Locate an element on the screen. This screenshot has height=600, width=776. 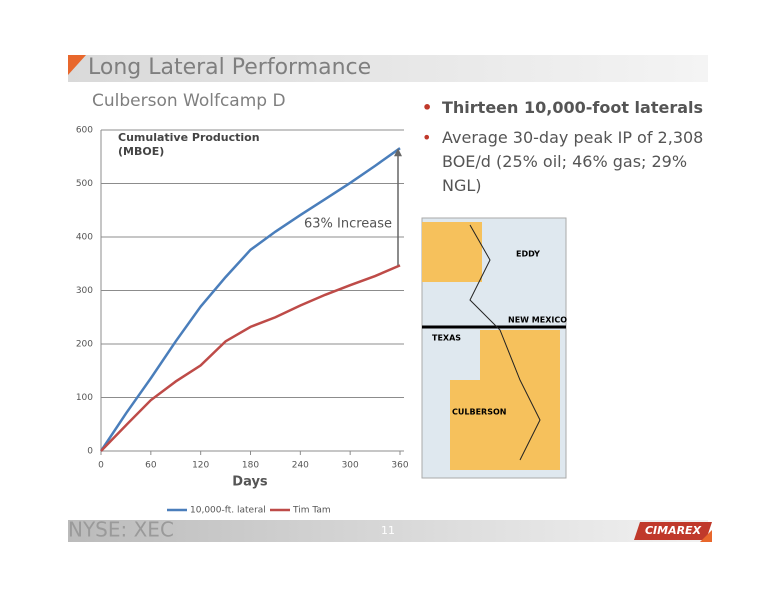
map-label: EDDY is located at coordinates (528, 254).